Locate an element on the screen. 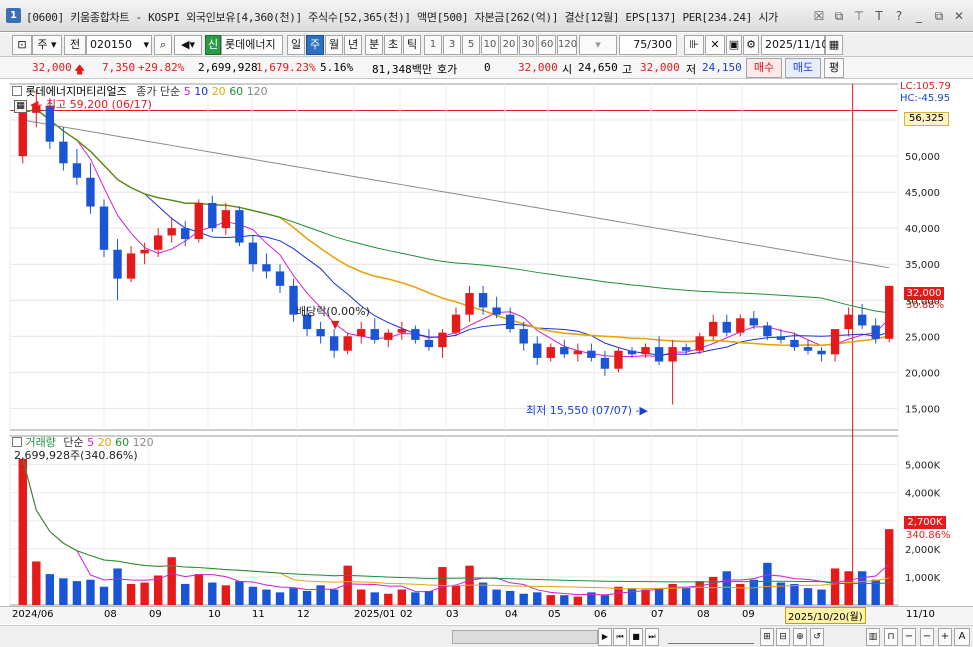 This screenshot has width=973, height=647. gear-icon: ⚙ is located at coordinates (751, 45).